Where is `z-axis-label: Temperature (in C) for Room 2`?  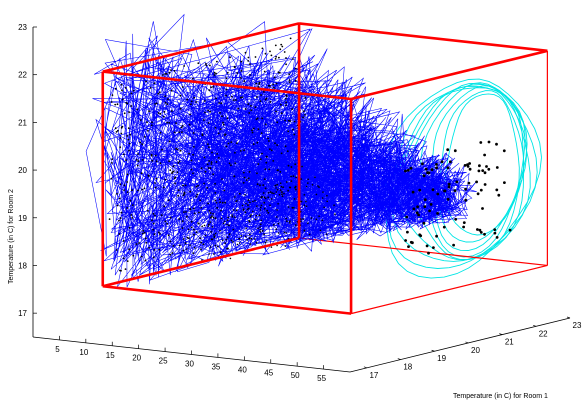
z-axis-label: Temperature (in C) for Room 2 is located at coordinates (11, 236).